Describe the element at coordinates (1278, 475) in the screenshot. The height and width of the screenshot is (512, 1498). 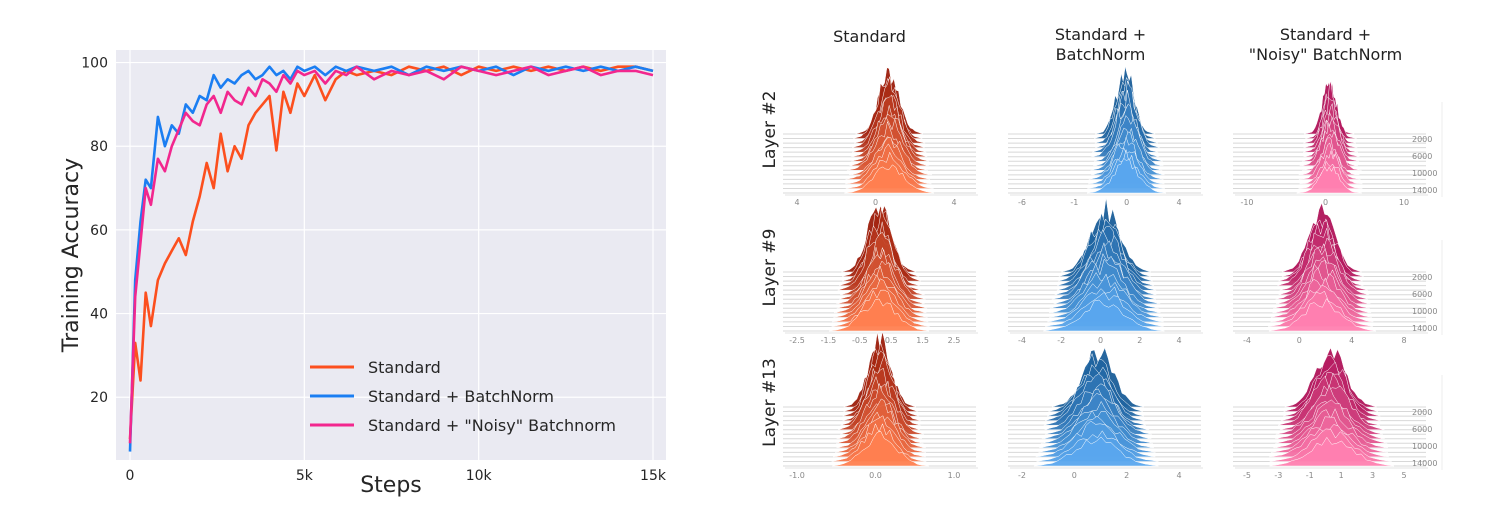
I see `cell-tick-label: -3` at that location.